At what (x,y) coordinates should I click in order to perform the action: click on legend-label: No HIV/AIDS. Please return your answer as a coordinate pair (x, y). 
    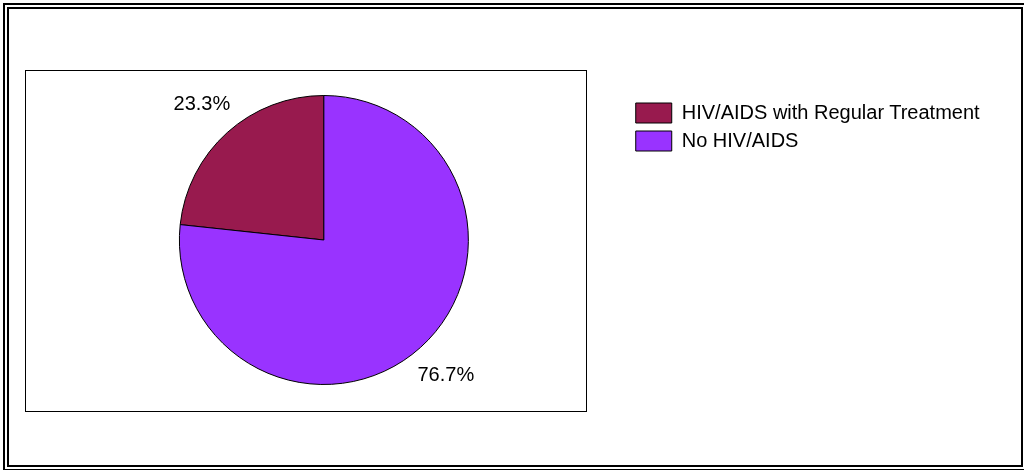
    Looking at the image, I should click on (740, 139).